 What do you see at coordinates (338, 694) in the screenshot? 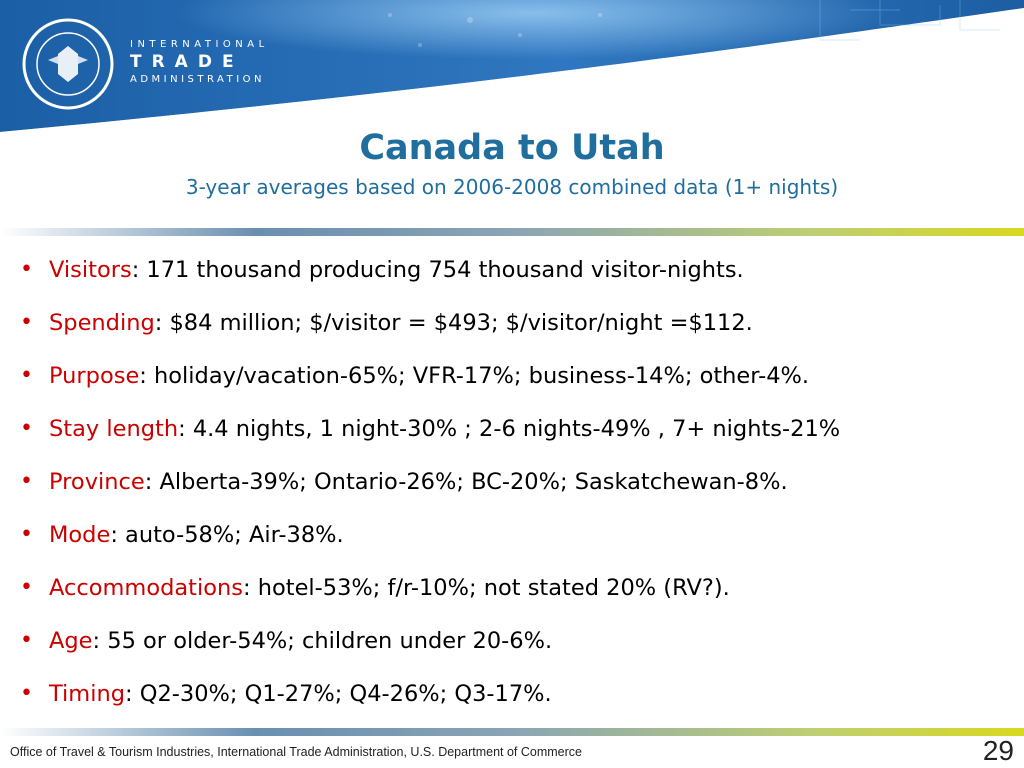
I see `bullet-text: : Q2-30%; Q1-27%; Q4-26%; Q3-17%.` at bounding box center [338, 694].